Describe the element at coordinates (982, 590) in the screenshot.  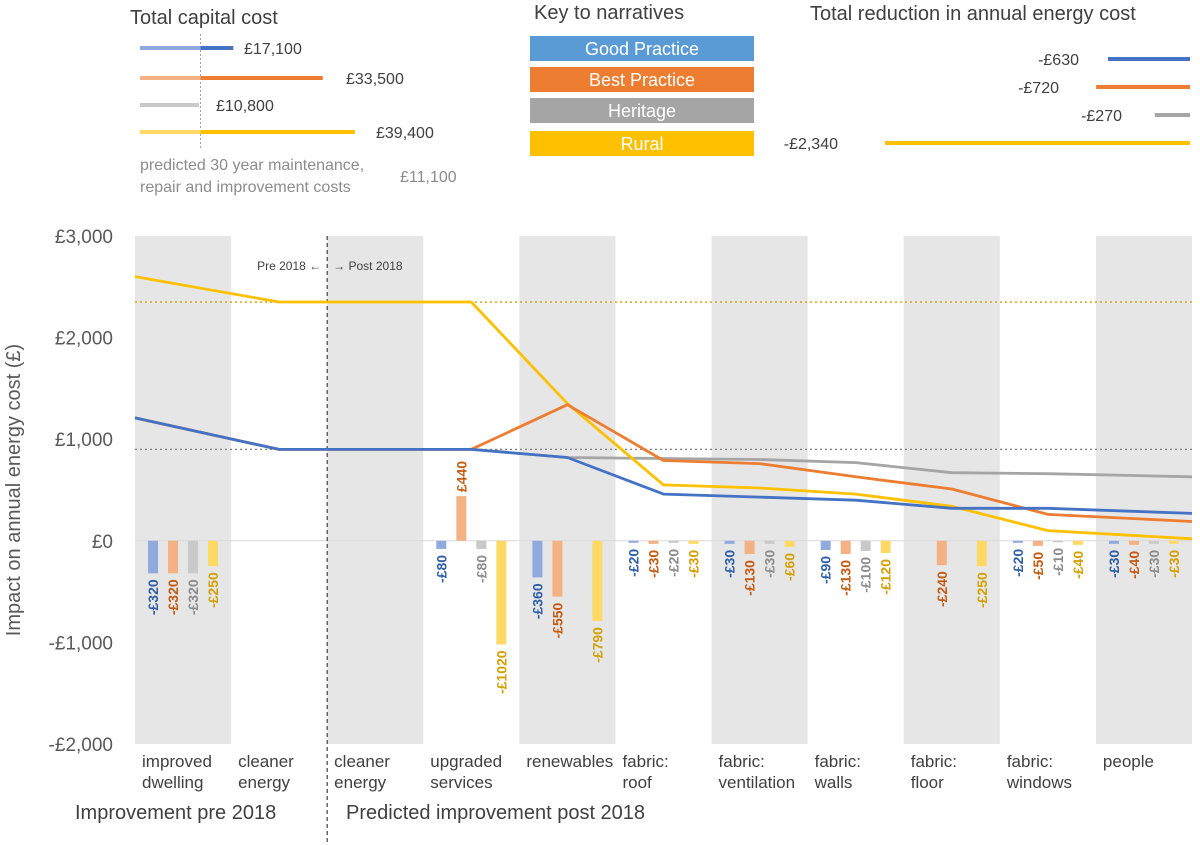
I see `bar-value-label: -£250` at that location.